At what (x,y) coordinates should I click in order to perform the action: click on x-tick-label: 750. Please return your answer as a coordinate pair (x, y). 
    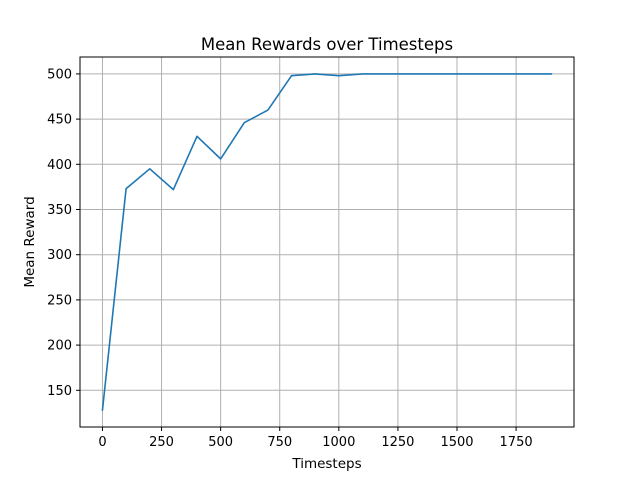
    Looking at the image, I should click on (279, 442).